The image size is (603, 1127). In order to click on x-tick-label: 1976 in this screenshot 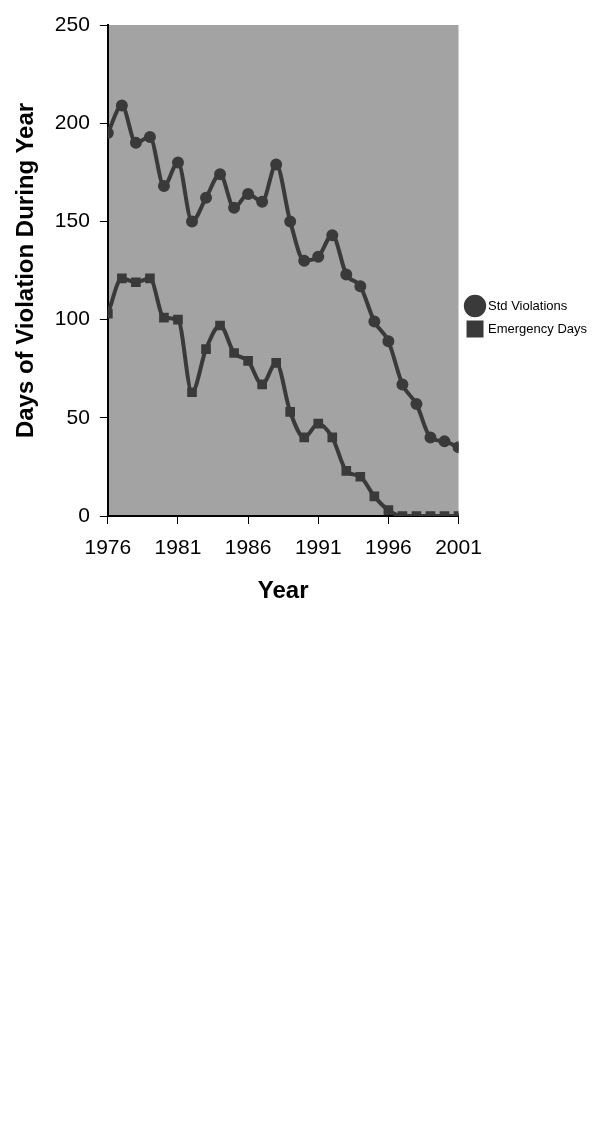, I will do `click(108, 547)`.